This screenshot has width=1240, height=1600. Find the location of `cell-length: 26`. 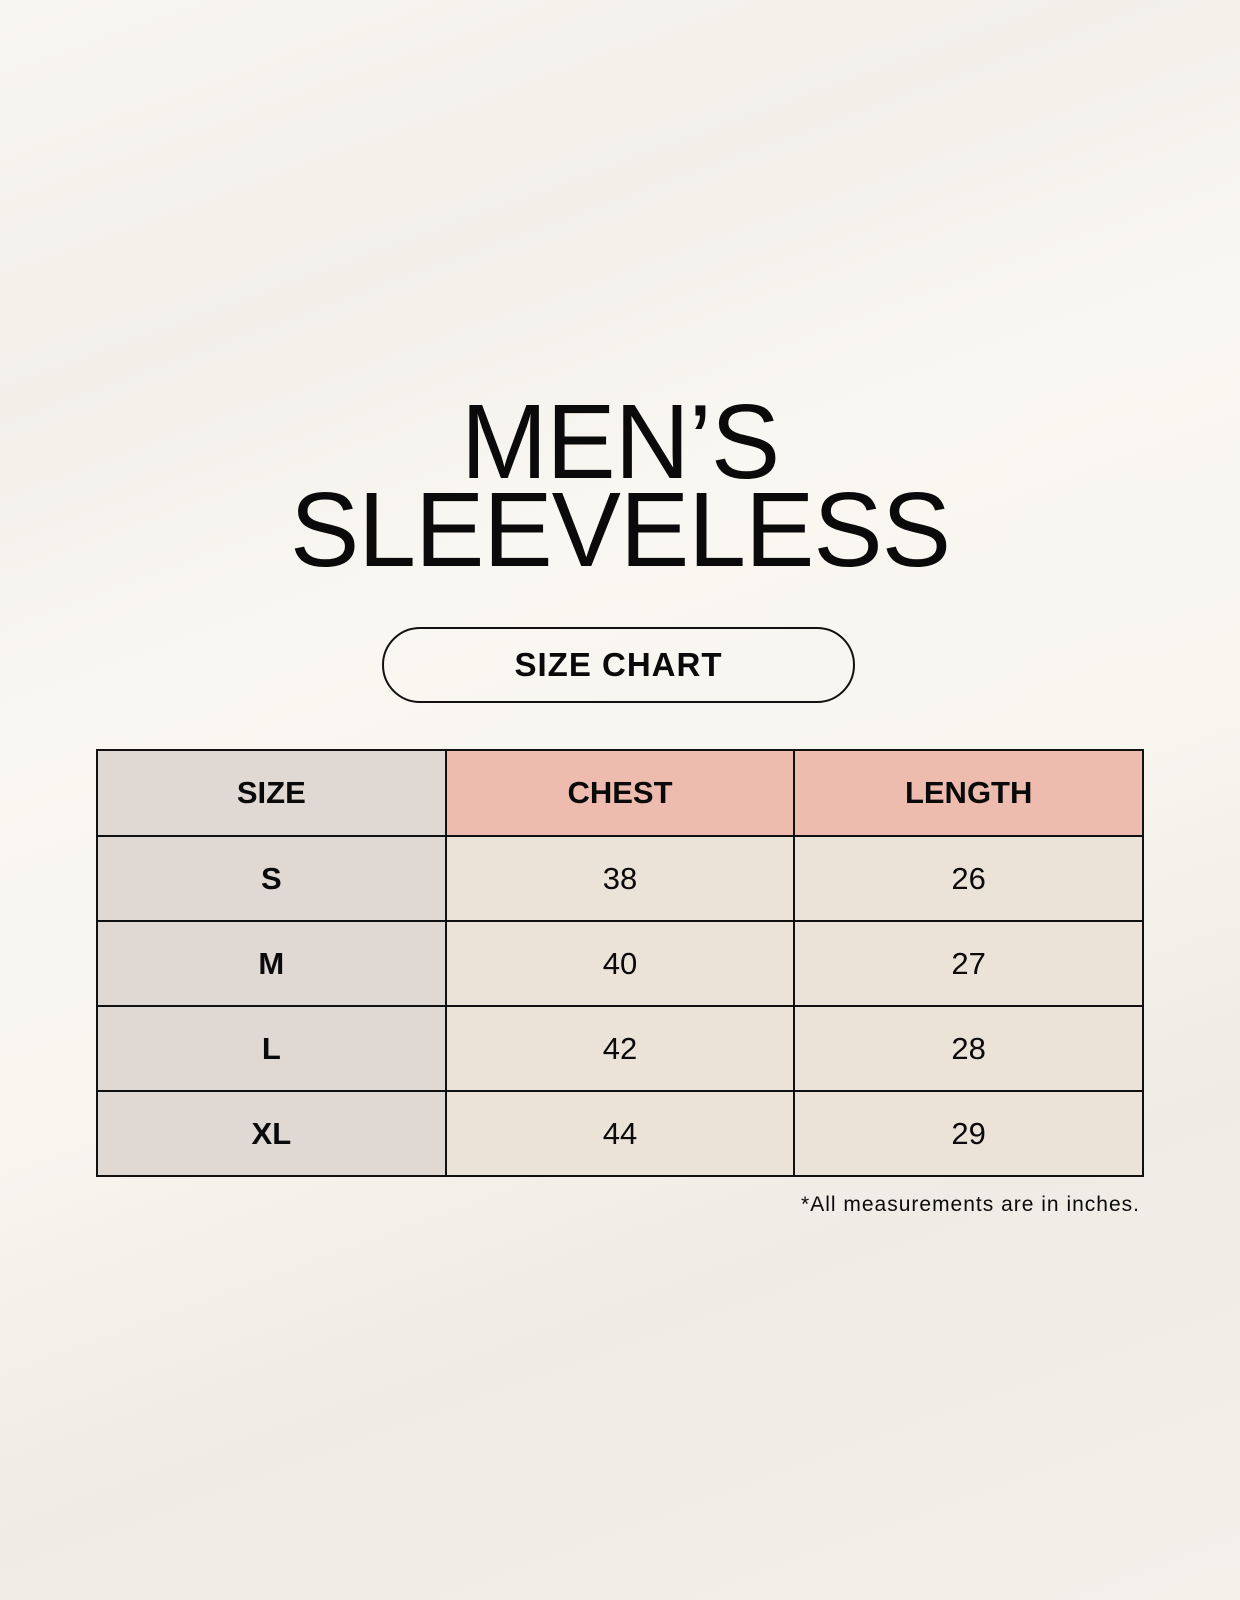

cell-length: 26 is located at coordinates (968, 878).